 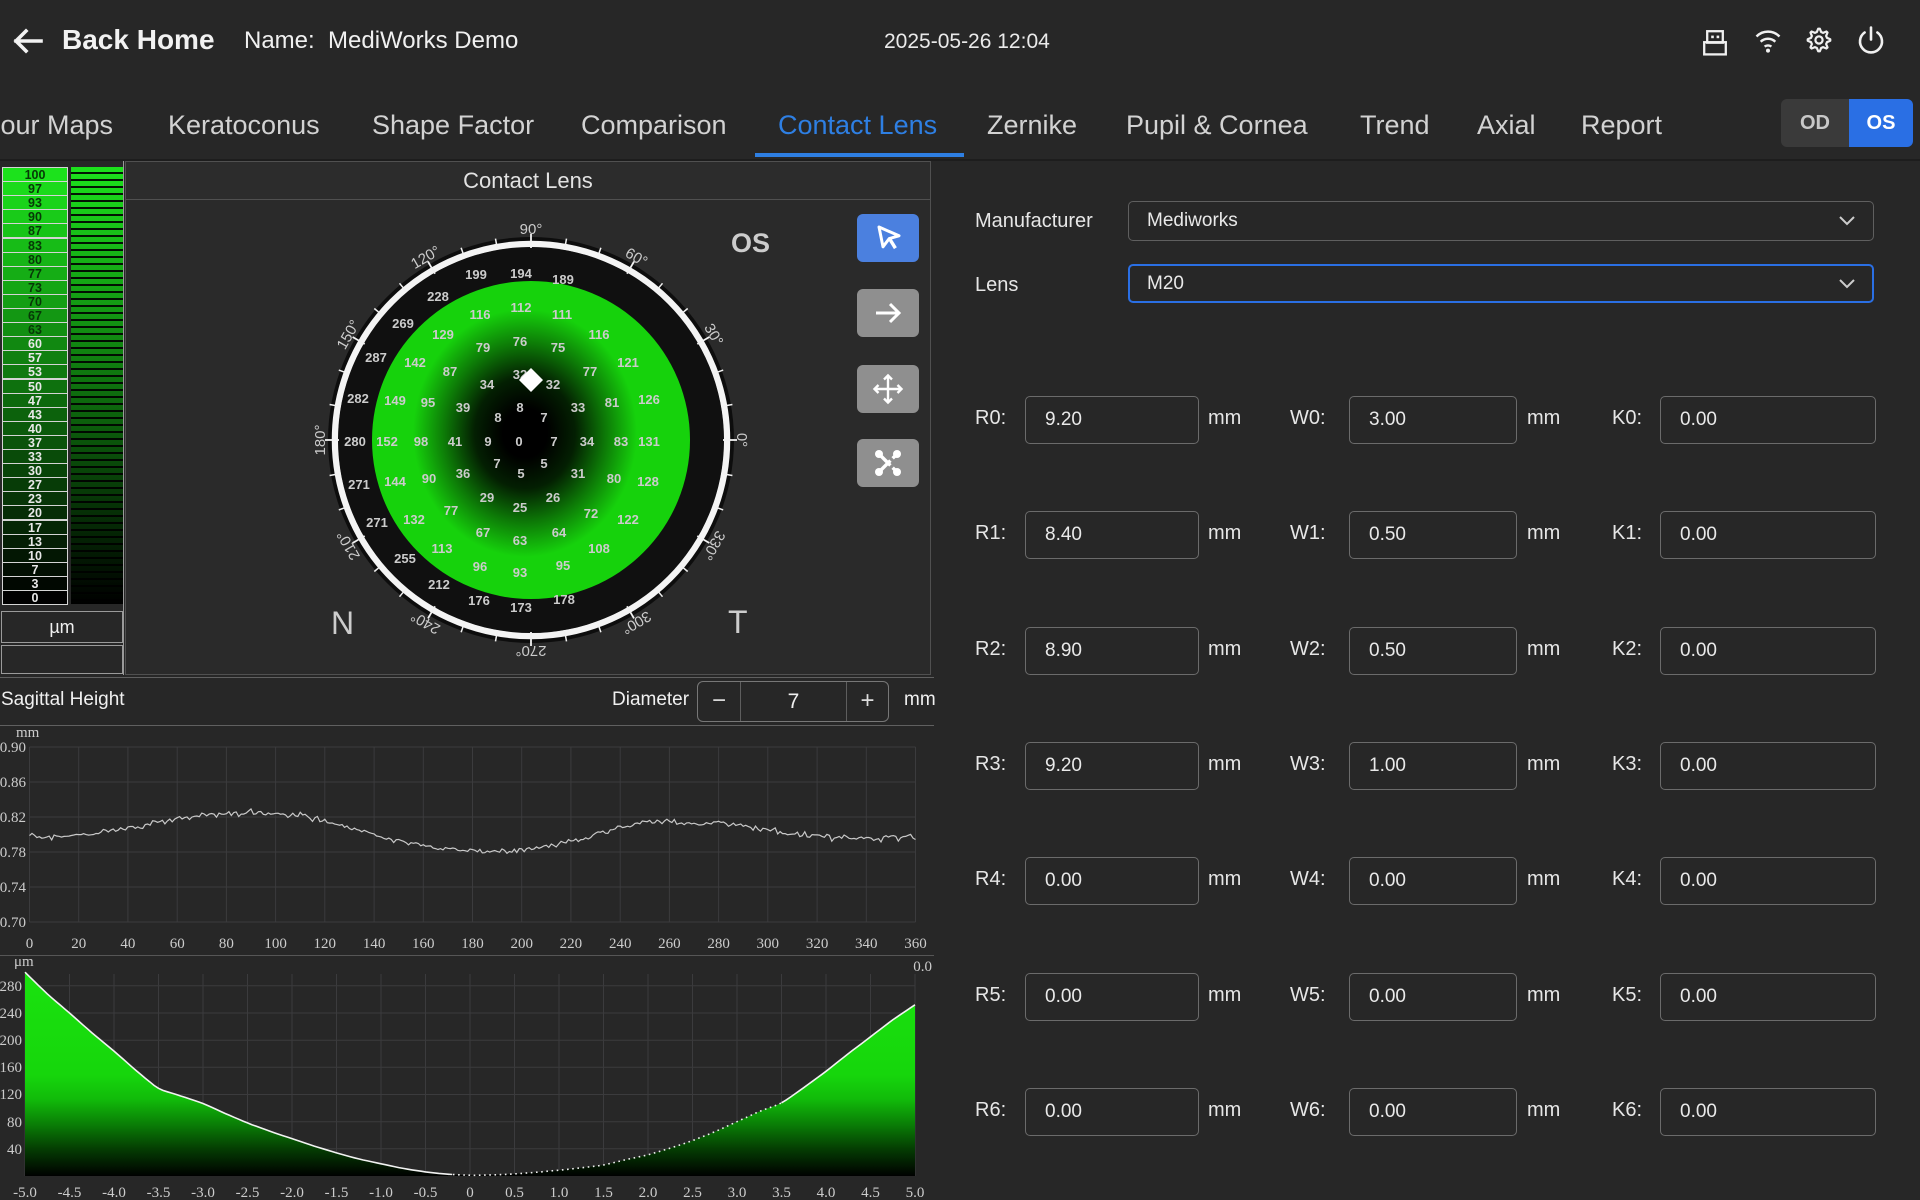 What do you see at coordinates (559, 1192) in the screenshot?
I see `svg-text: 1.0` at bounding box center [559, 1192].